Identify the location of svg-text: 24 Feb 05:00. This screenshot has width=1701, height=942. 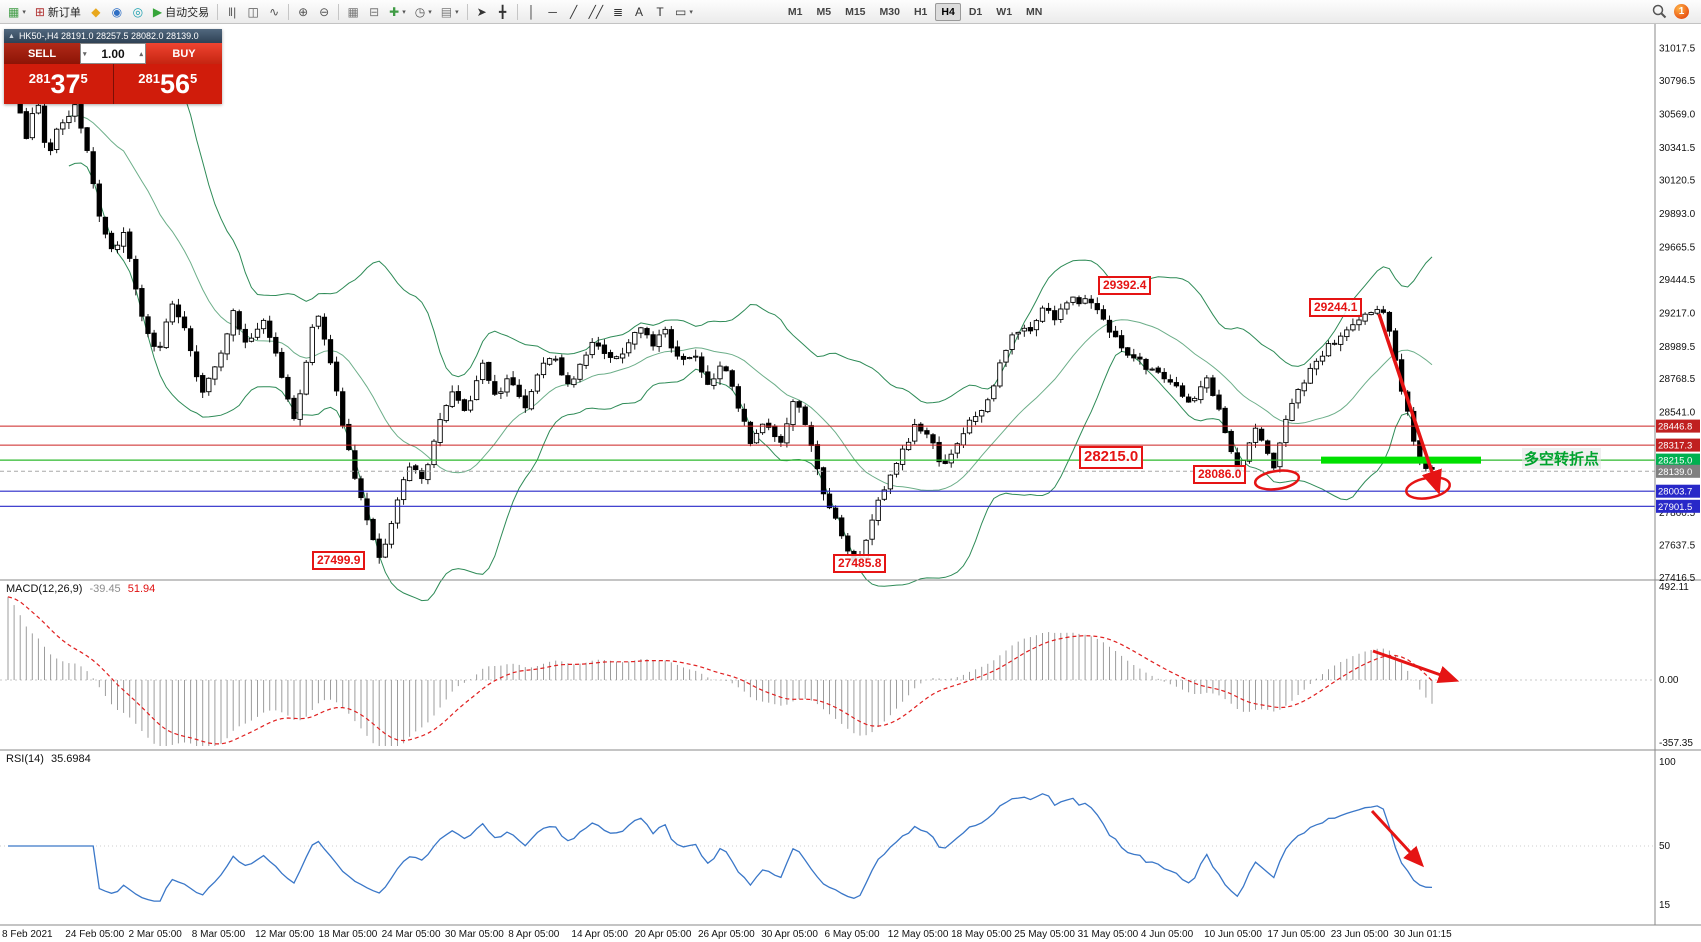
(94, 934).